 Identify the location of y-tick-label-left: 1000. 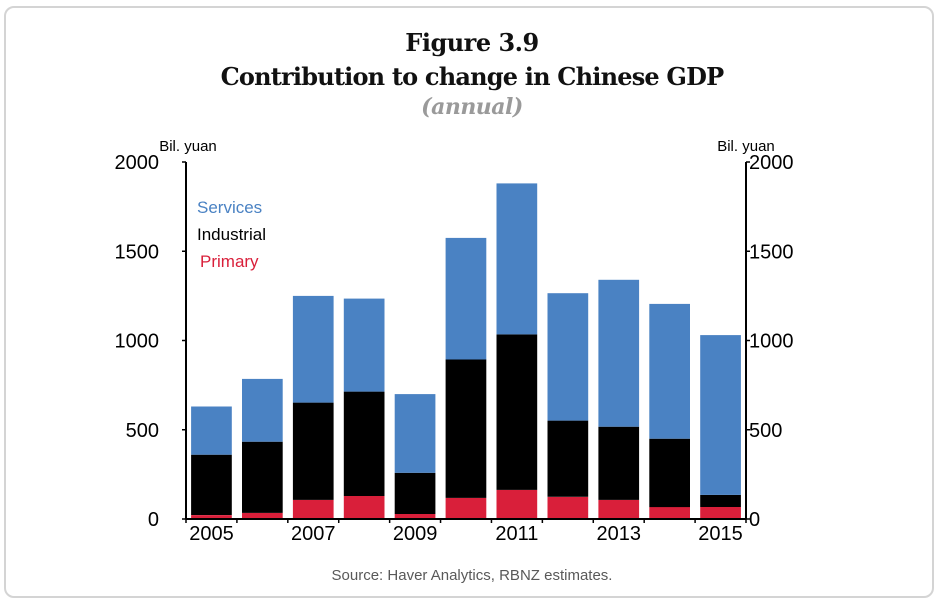
(137, 342).